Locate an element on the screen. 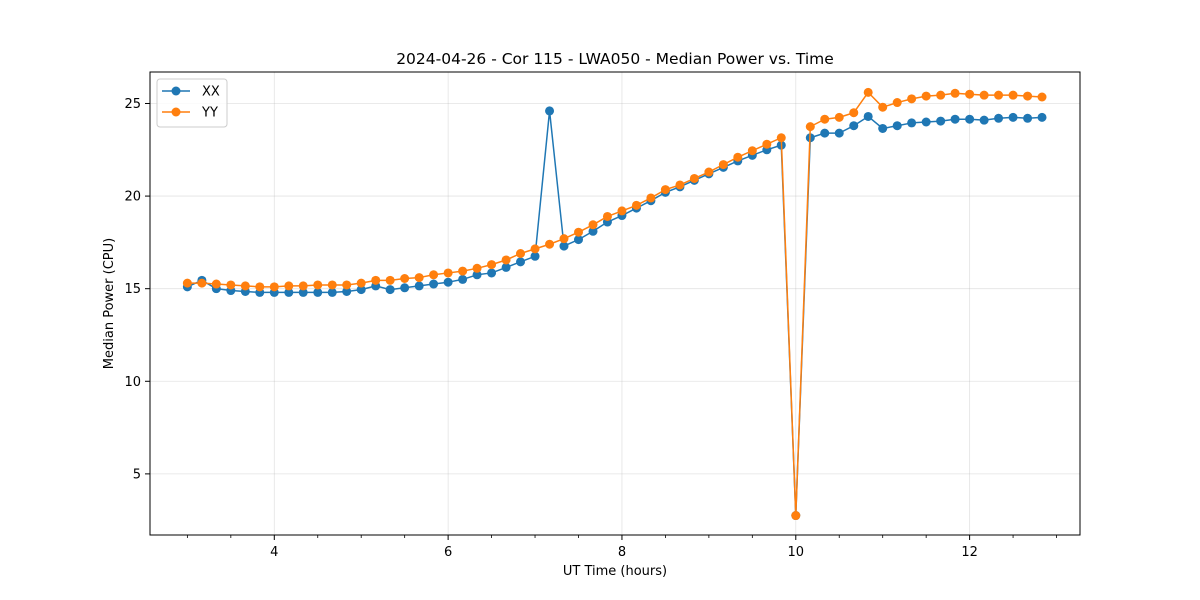 Image resolution: width=1200 pixels, height=600 pixels. y-tick-label: 10 is located at coordinates (132, 382).